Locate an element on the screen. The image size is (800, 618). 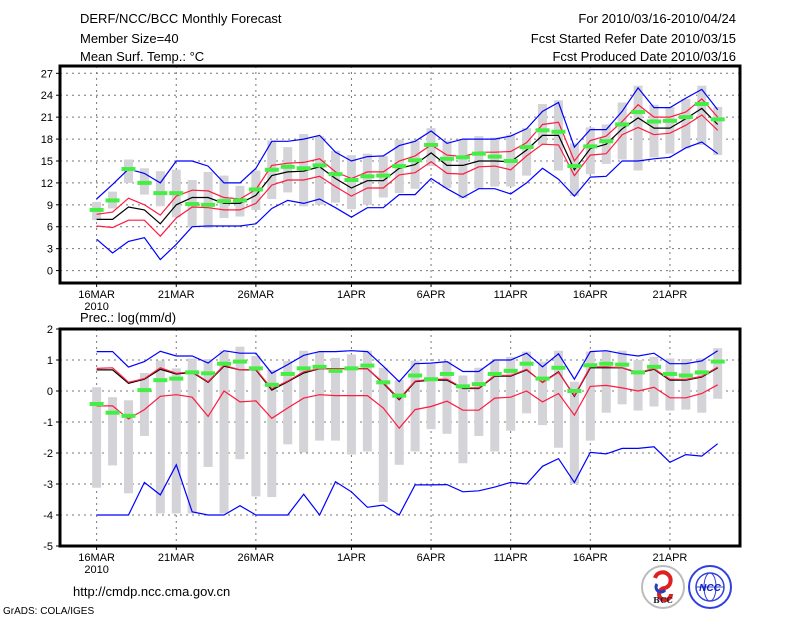
grads-credit: GrADS: COLA/IGES is located at coordinates (48, 611).